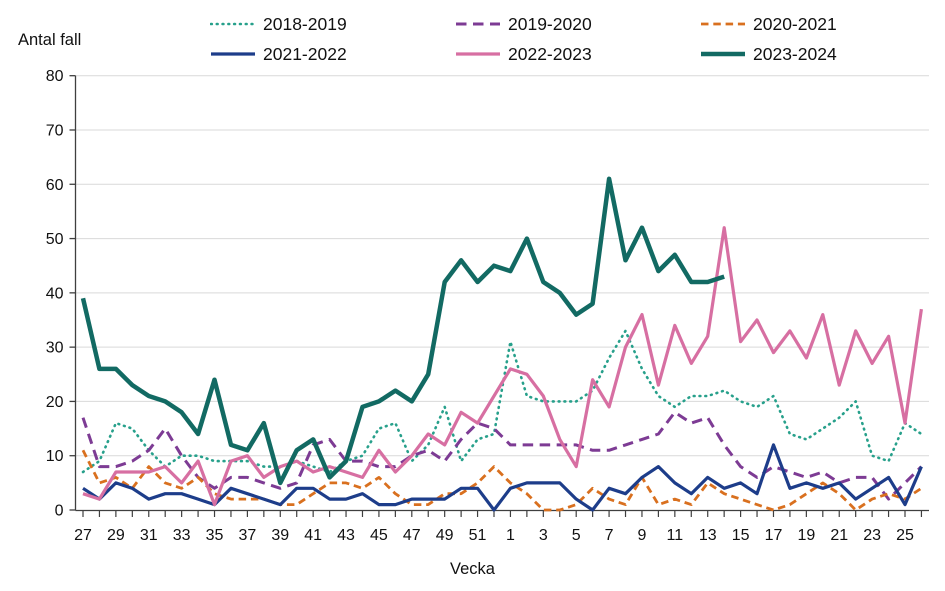  I want to click on series-line-2020-2021, so click(502, 480).